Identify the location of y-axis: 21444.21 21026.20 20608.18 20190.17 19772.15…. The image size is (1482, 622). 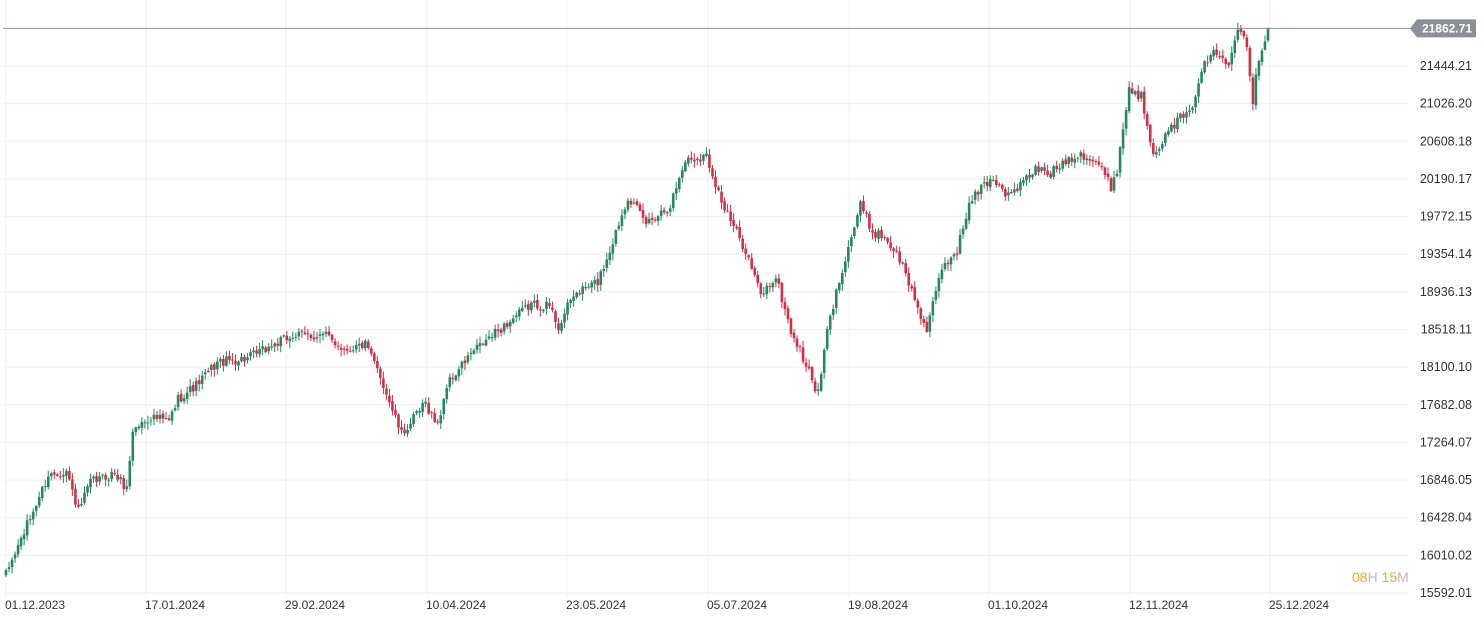
(1446, 329).